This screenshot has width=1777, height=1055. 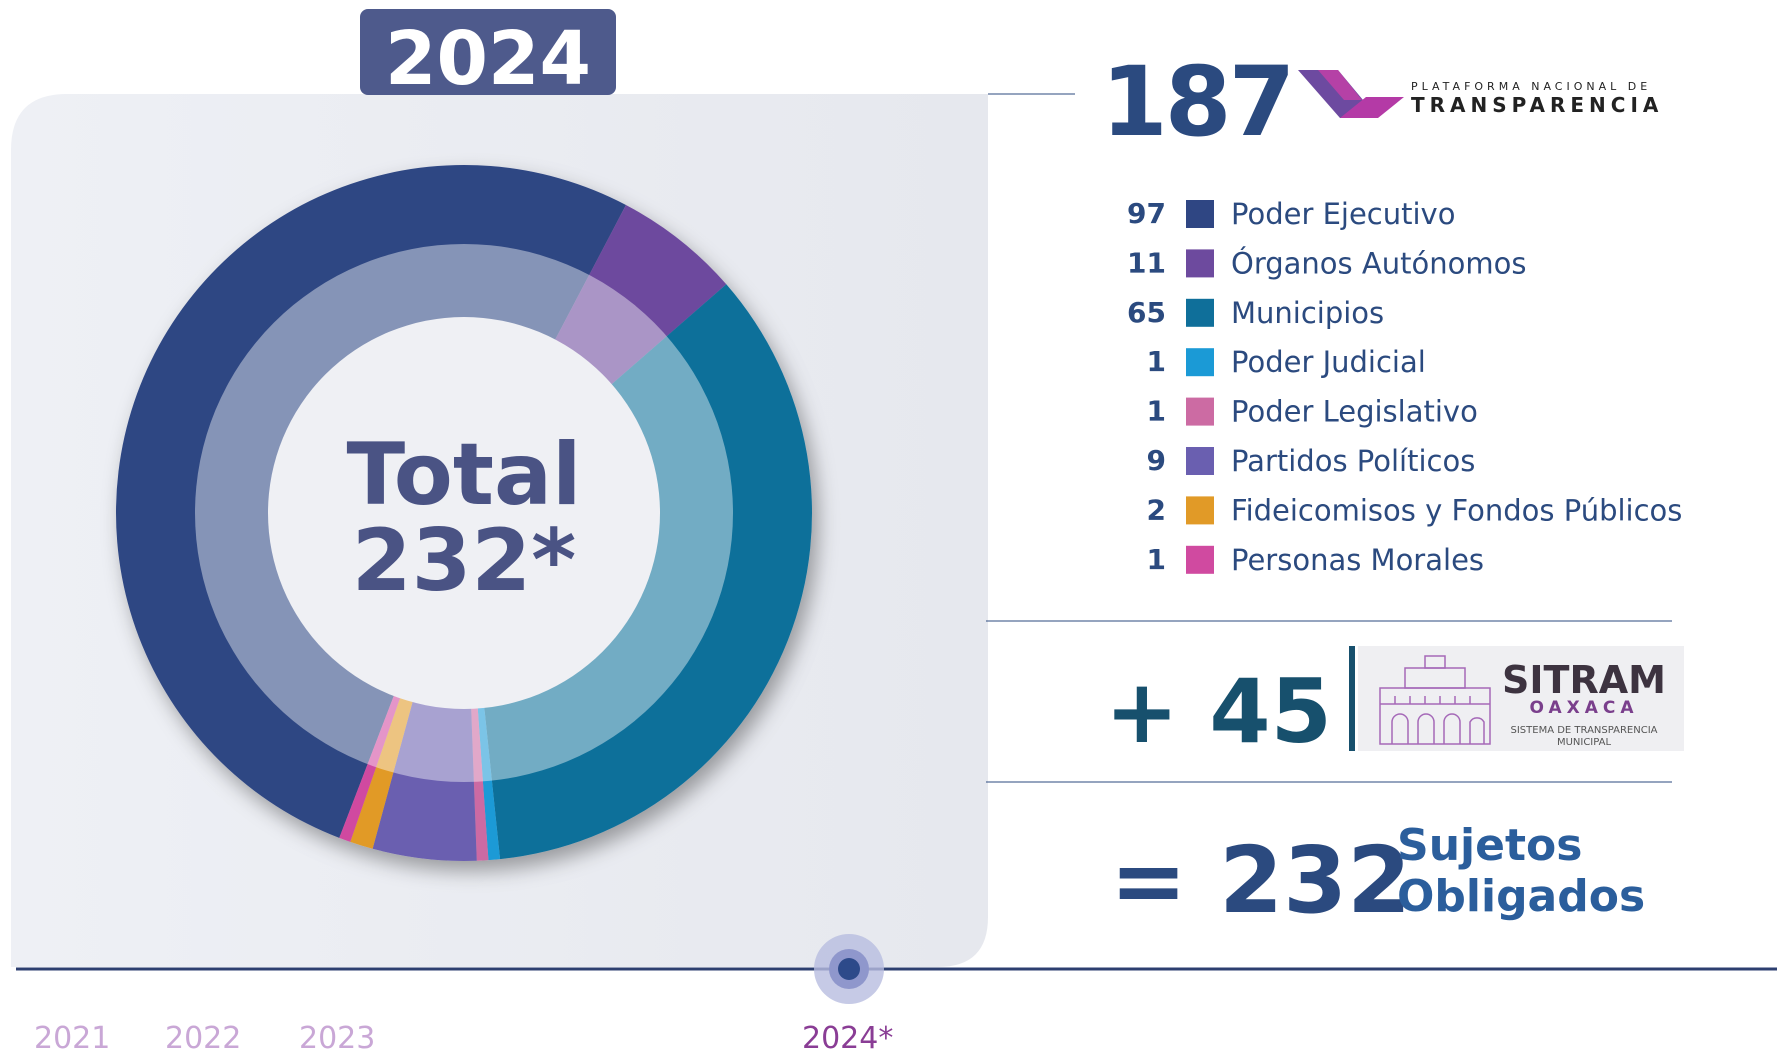 I want to click on center-value: 232*, so click(x=464, y=561).